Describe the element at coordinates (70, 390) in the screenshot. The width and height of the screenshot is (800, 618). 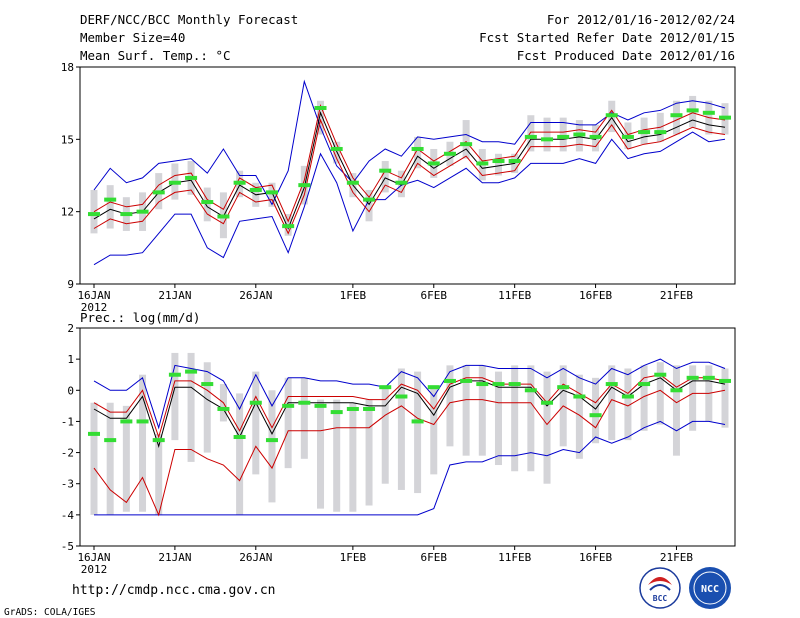
I see `y-tick-label: 0` at that location.